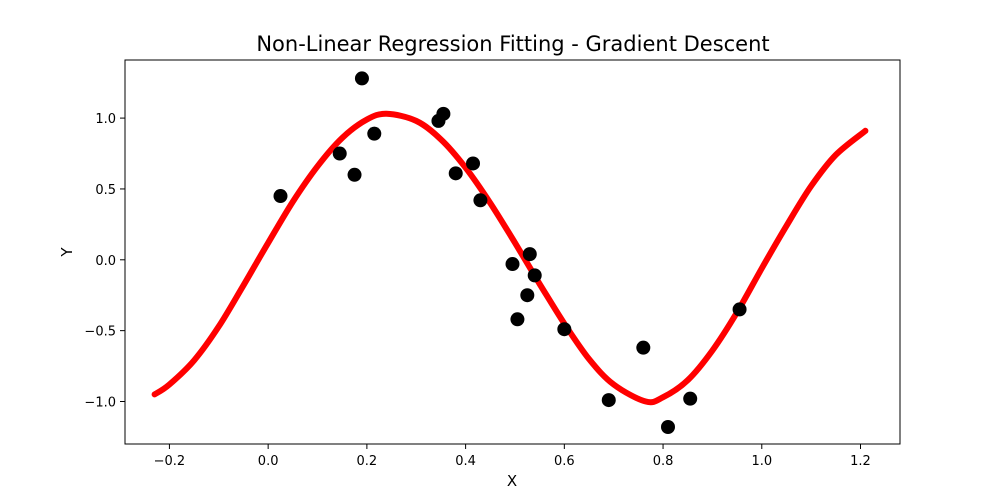 This screenshot has width=1000, height=500. I want to click on x-tick-label: −0.2, so click(170, 461).